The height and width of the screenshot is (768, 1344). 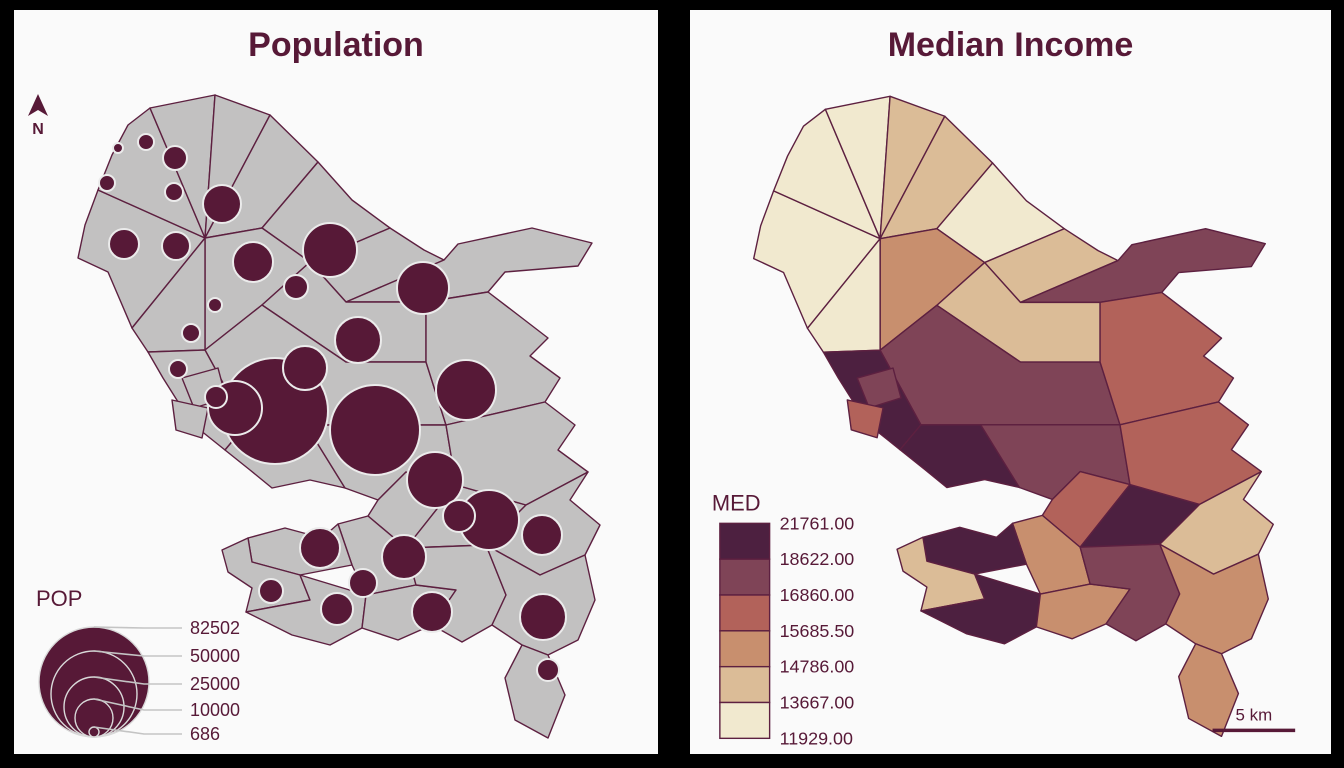 I want to click on population-title: Population, so click(x=336, y=45).